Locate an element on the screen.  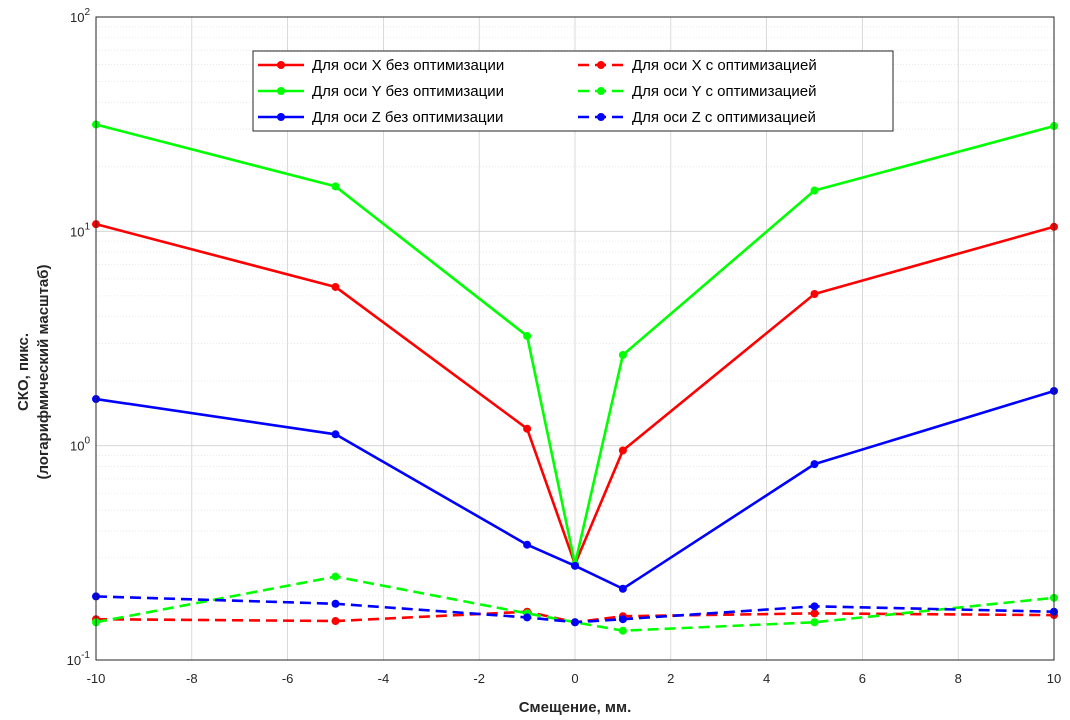
legend-entry: Для оси X с оптимизацией is located at coordinates (697, 65).